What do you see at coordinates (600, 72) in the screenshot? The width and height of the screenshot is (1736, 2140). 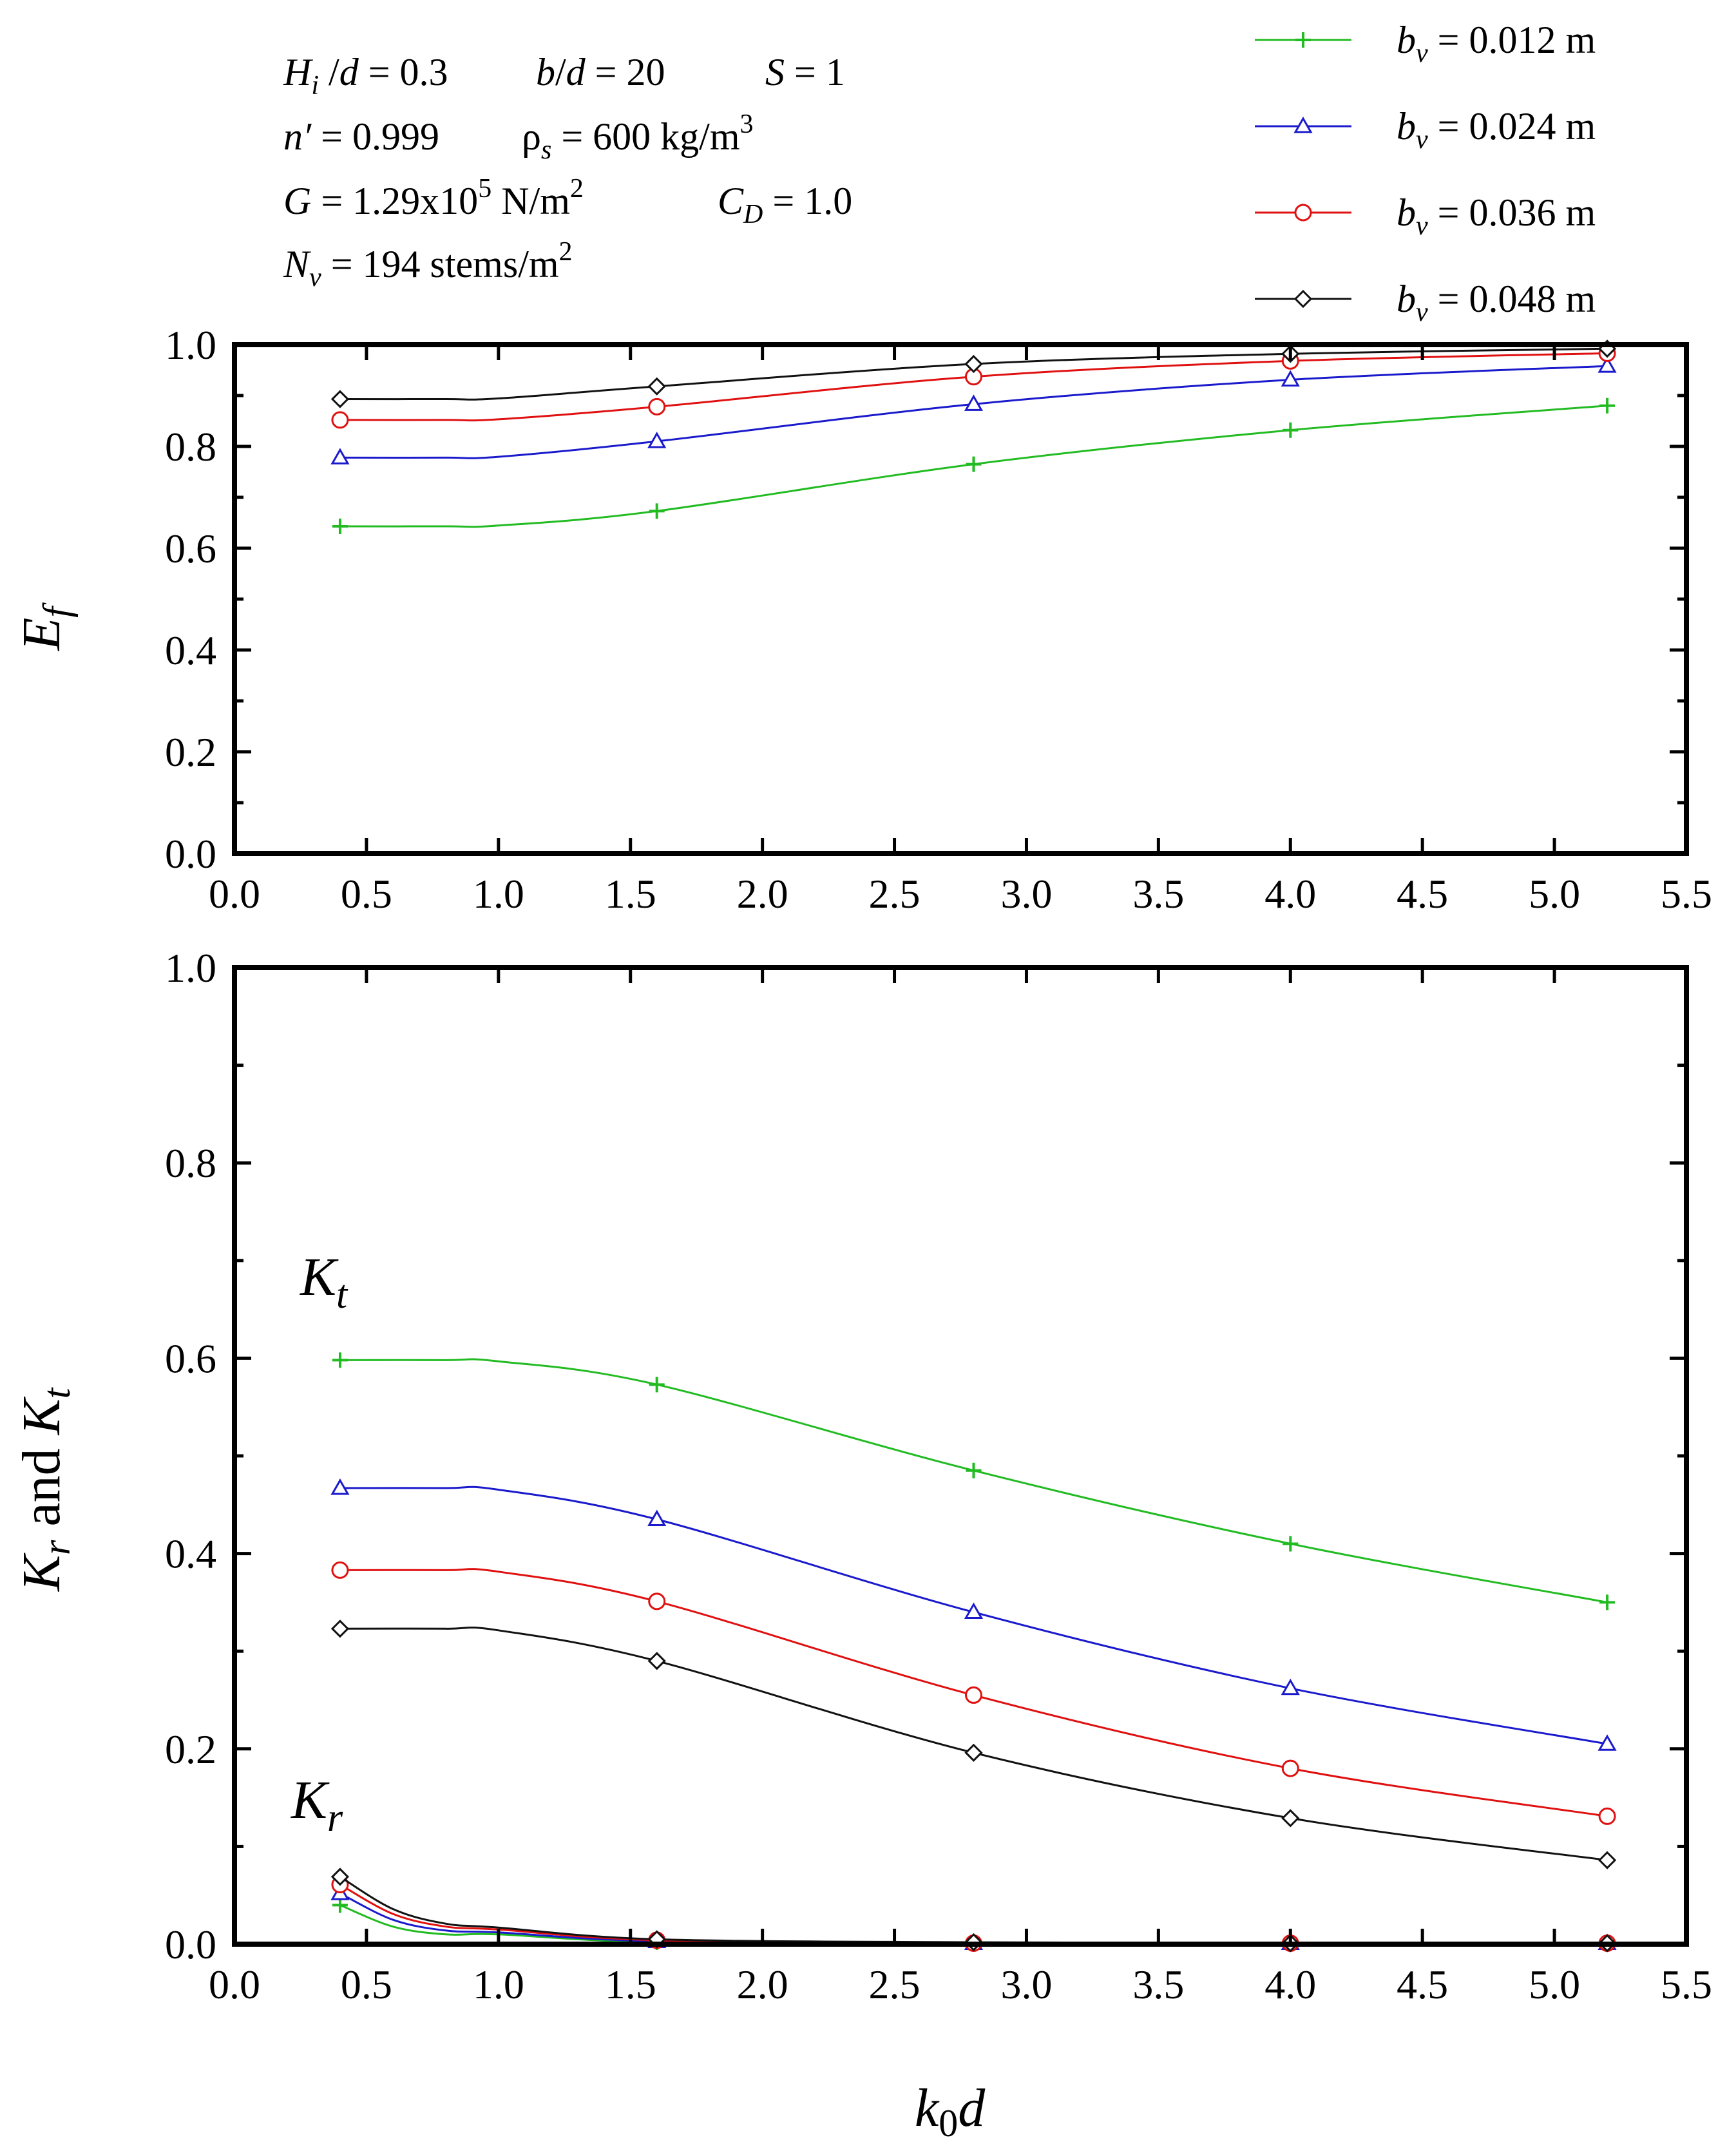 I see `param-b-d: b/d = 20` at bounding box center [600, 72].